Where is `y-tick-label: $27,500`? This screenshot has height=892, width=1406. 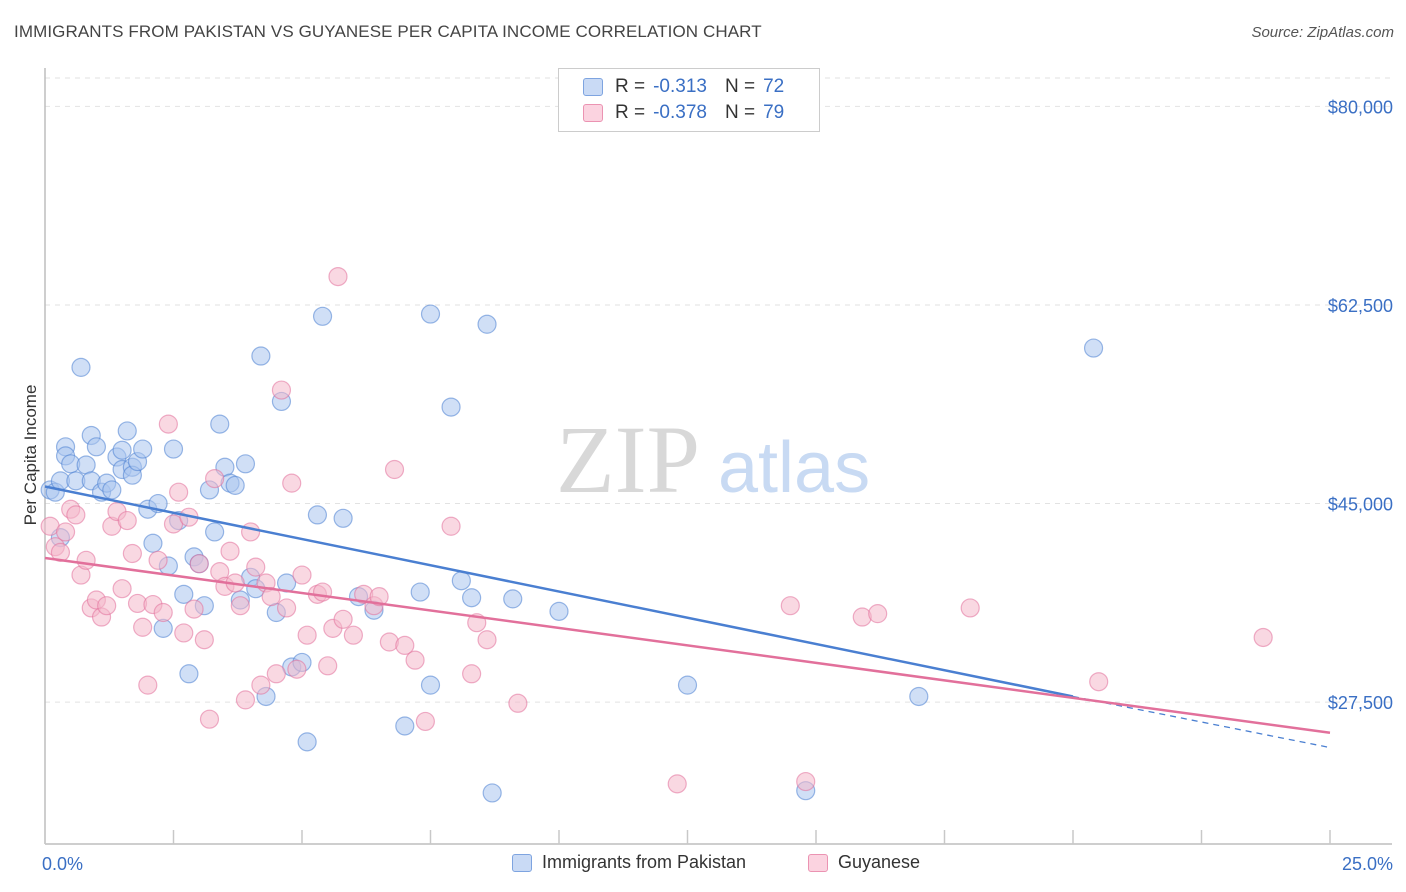 y-tick-label: $27,500 is located at coordinates (1360, 703).